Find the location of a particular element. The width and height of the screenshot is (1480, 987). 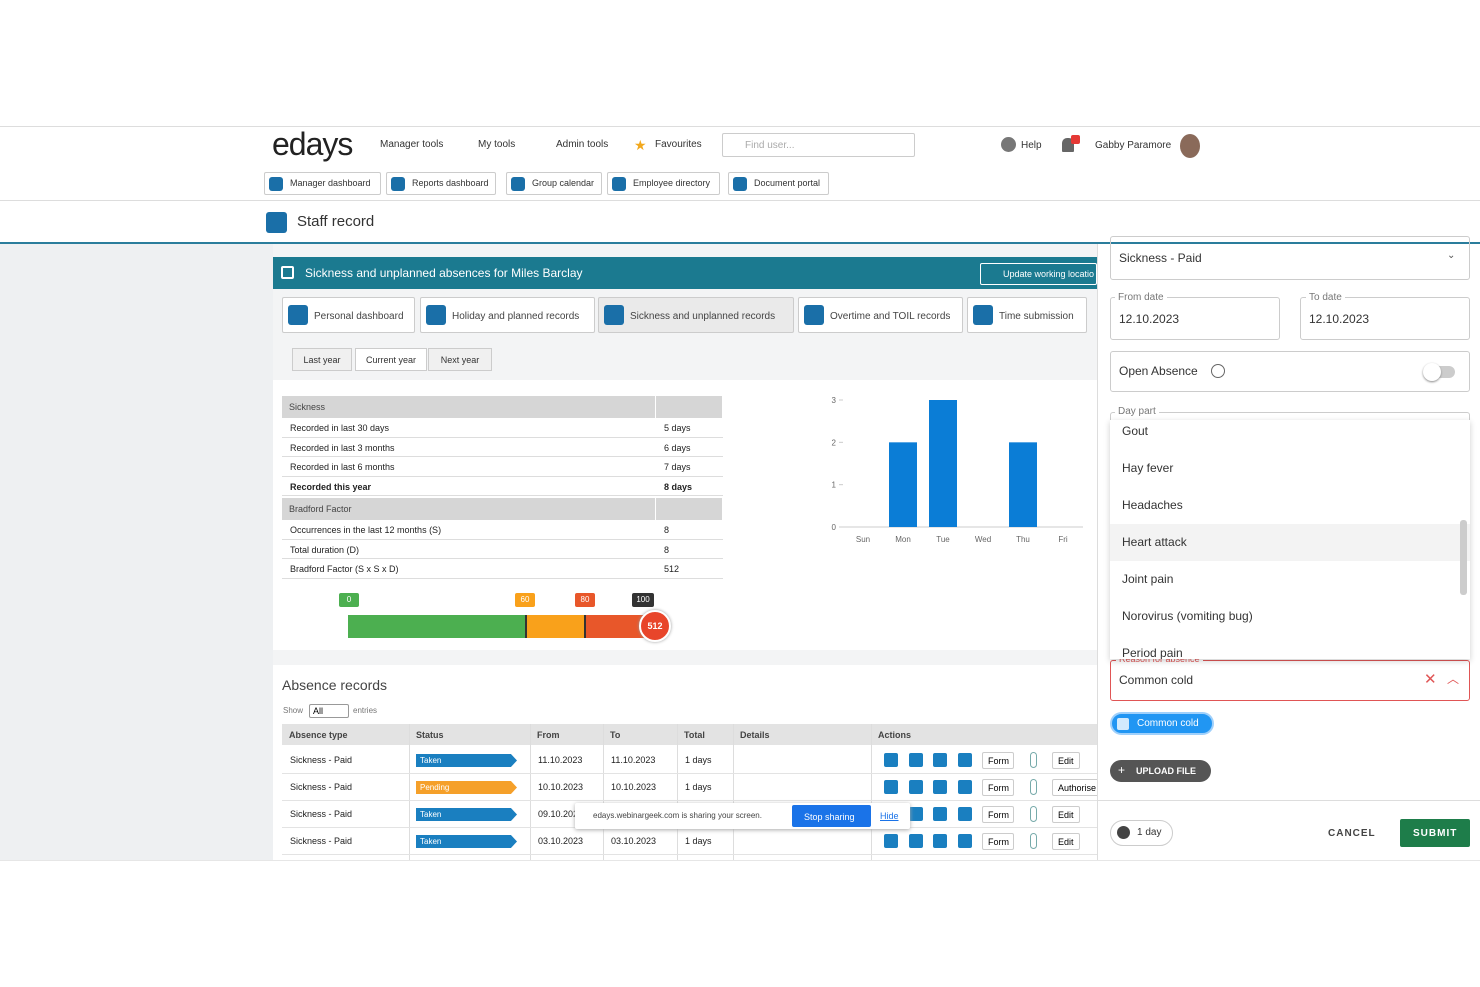

gauge-orange is located at coordinates (554, 626).